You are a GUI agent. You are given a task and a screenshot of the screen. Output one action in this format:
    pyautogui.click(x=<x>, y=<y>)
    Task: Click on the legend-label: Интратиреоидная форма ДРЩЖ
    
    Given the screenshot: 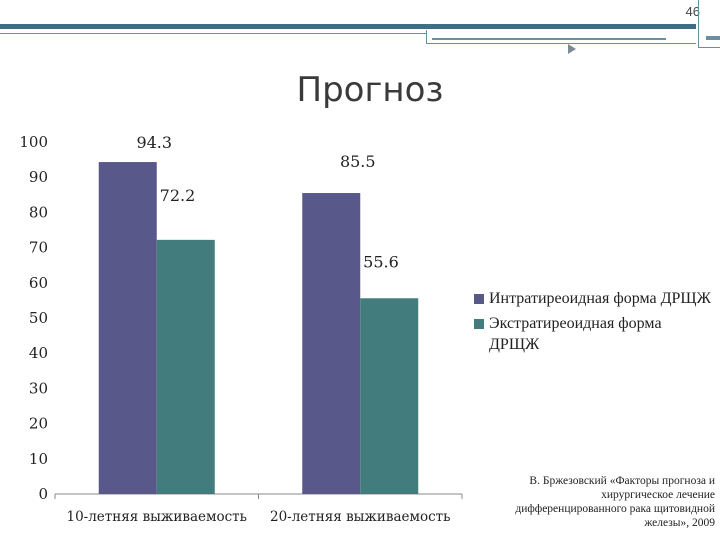 What is the action you would take?
    pyautogui.click(x=600, y=298)
    